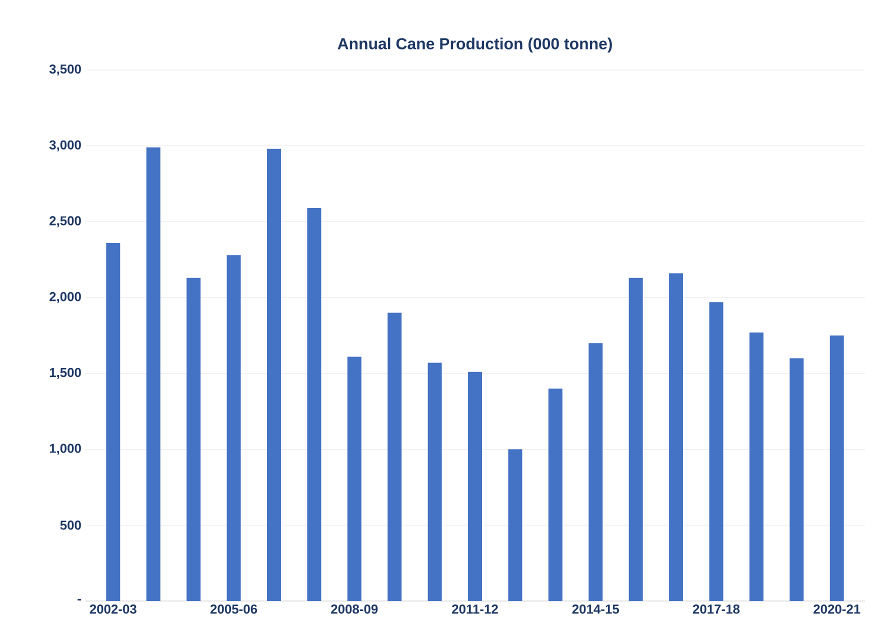  Describe the element at coordinates (79, 599) in the screenshot. I see `y-tick-label: -` at that location.